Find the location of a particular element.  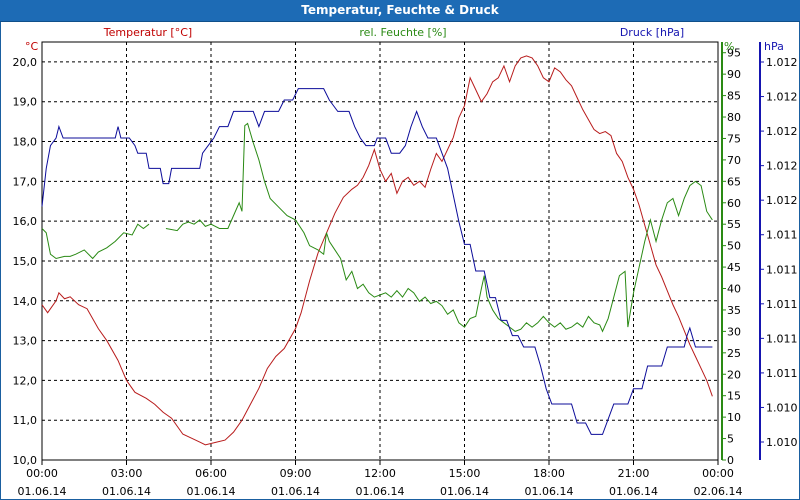

y-tick-temperature: 15,0 is located at coordinates (25, 261).